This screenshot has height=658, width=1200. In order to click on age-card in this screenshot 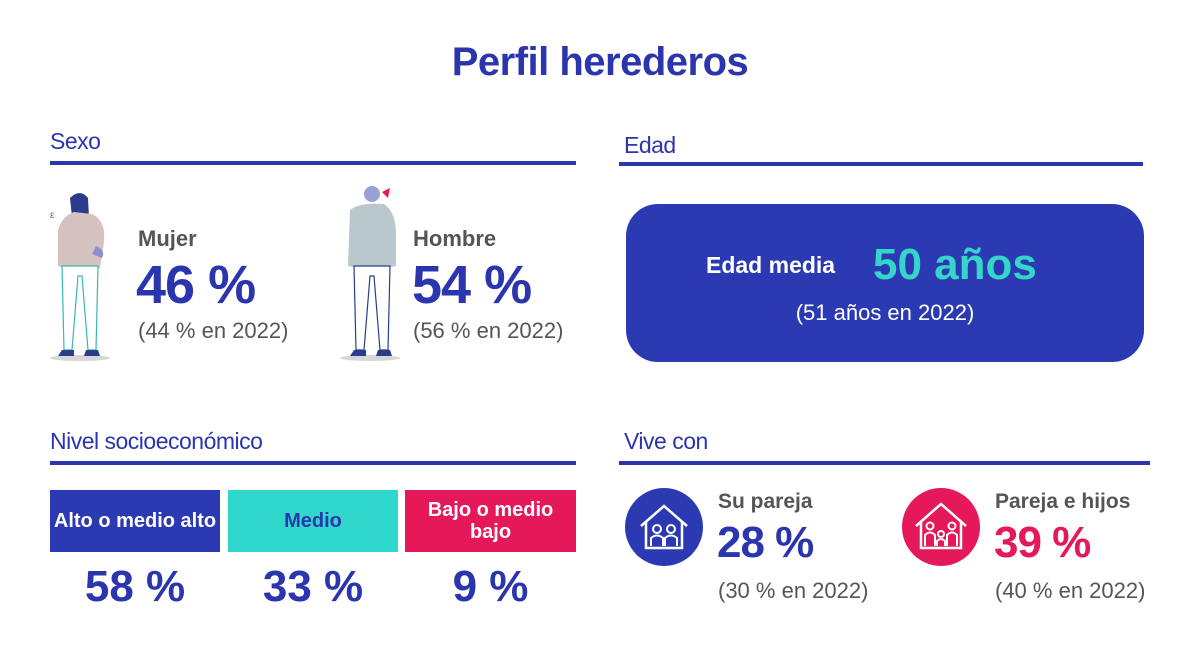, I will do `click(885, 283)`.